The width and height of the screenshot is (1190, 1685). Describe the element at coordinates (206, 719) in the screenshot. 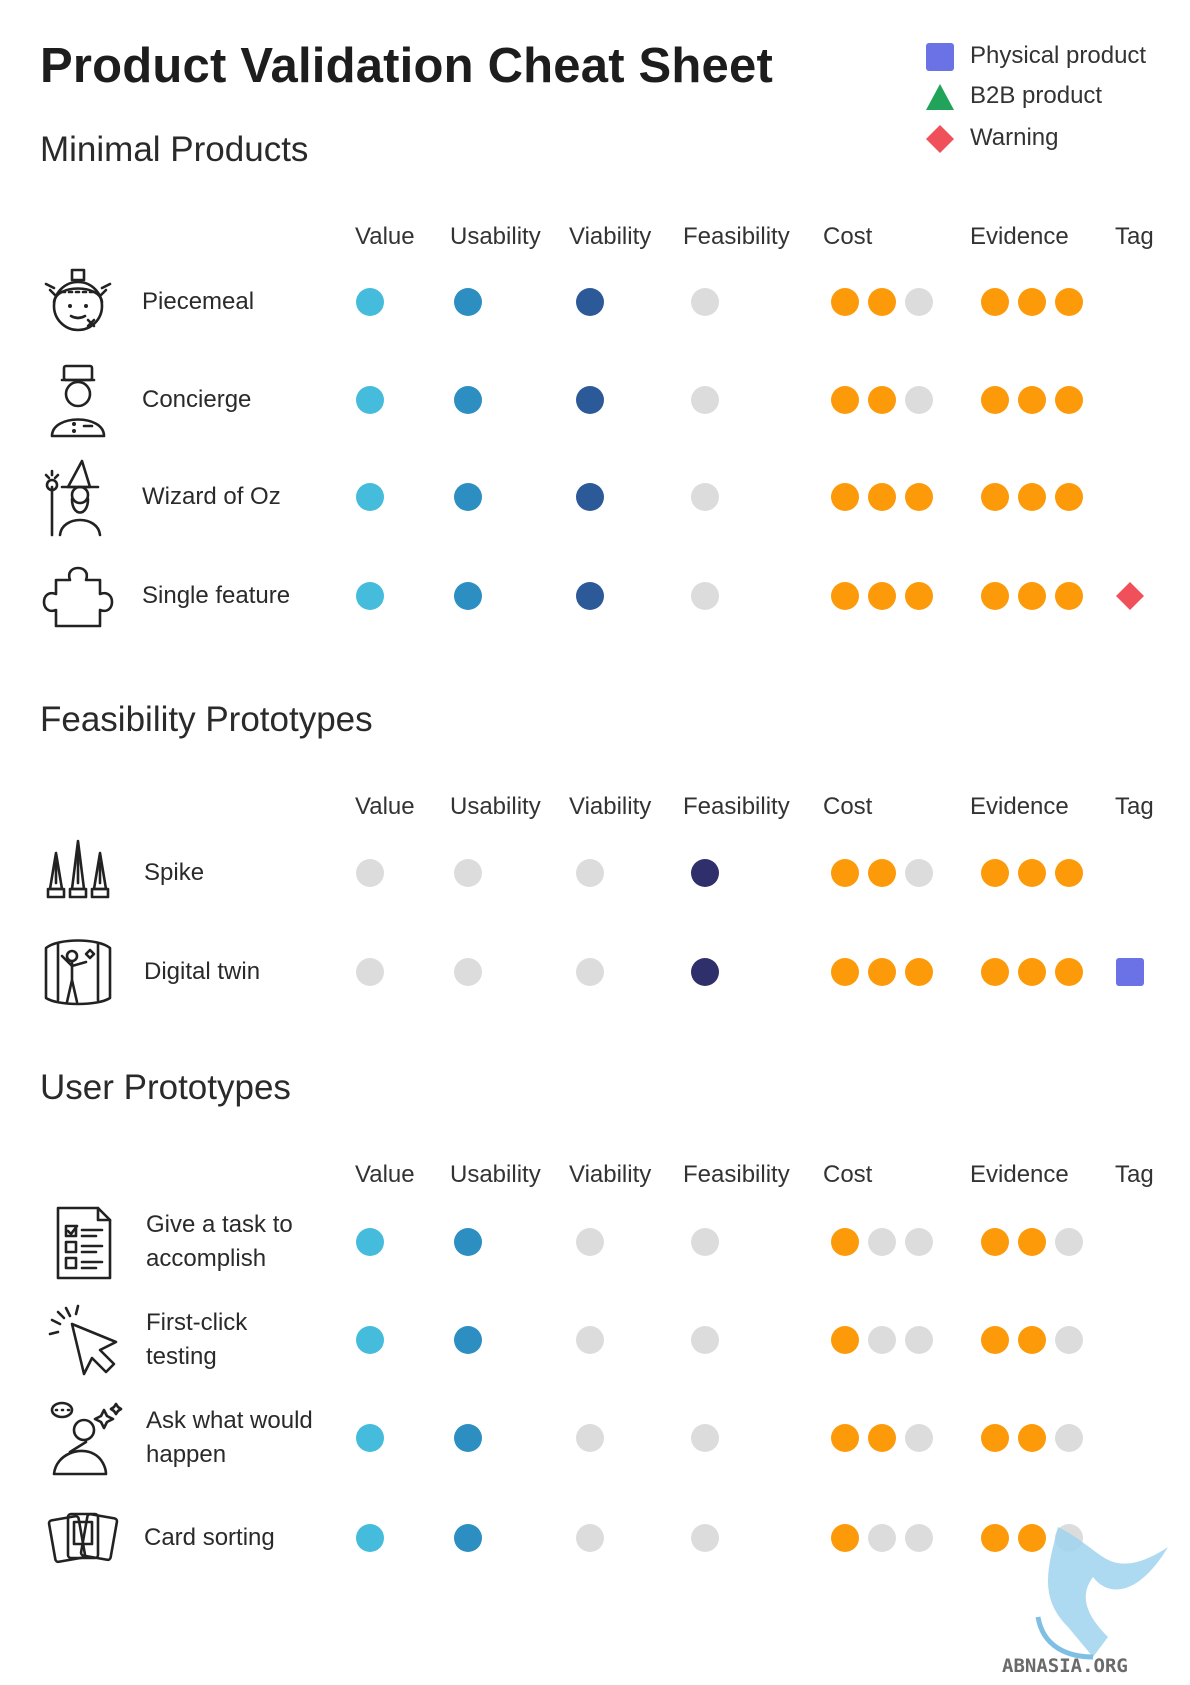

I see `section-title: Feasibility Prototypes` at that location.